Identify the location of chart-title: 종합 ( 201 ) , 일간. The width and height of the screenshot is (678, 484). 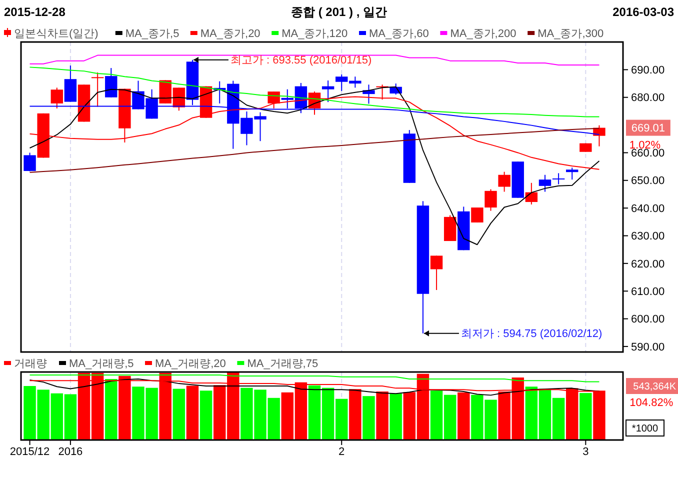
(339, 12).